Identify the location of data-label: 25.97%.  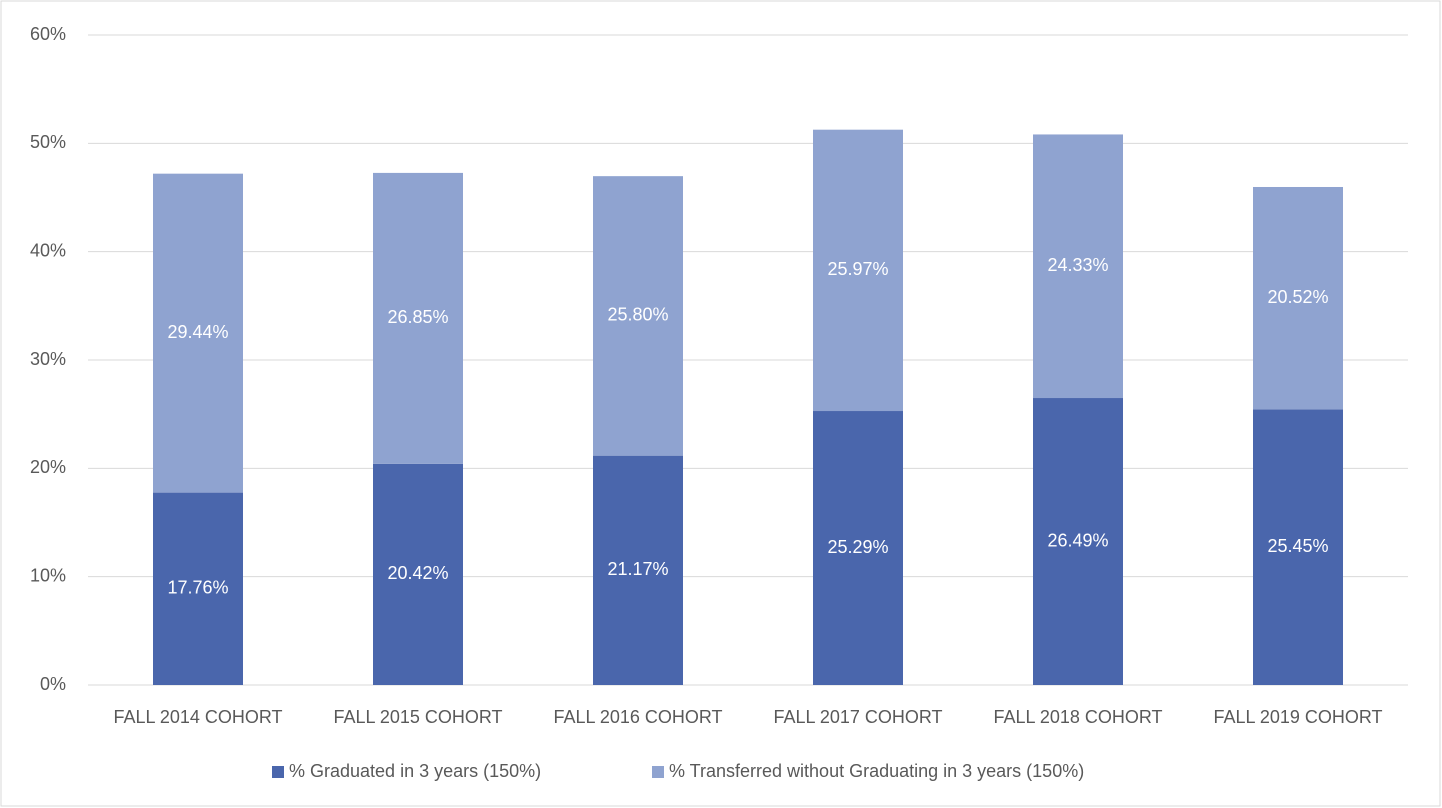
(857, 269).